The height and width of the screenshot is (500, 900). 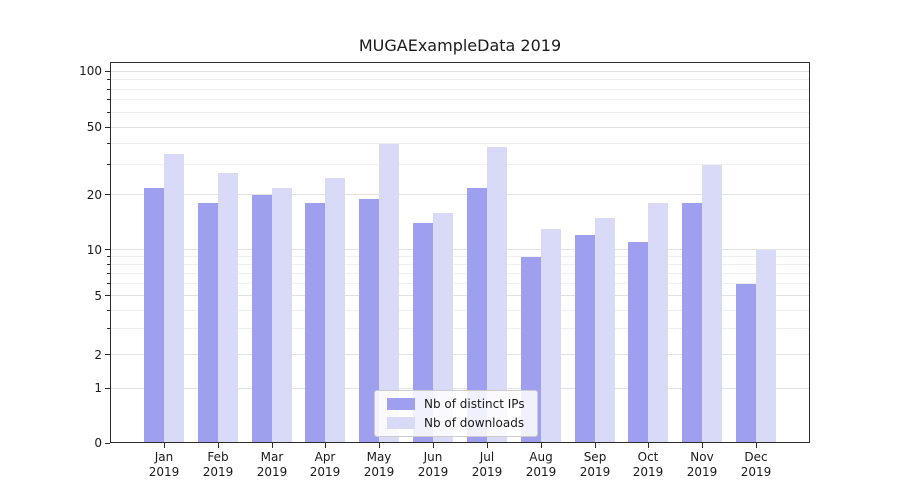 What do you see at coordinates (325, 464) in the screenshot?
I see `x-tick-label: Apr 2019` at bounding box center [325, 464].